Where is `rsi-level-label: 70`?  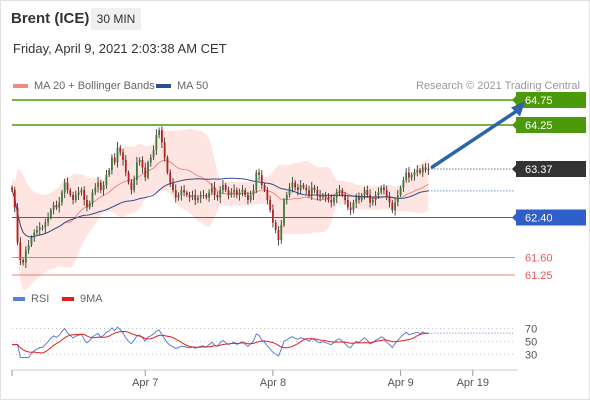 rsi-level-label: 70 is located at coordinates (531, 329).